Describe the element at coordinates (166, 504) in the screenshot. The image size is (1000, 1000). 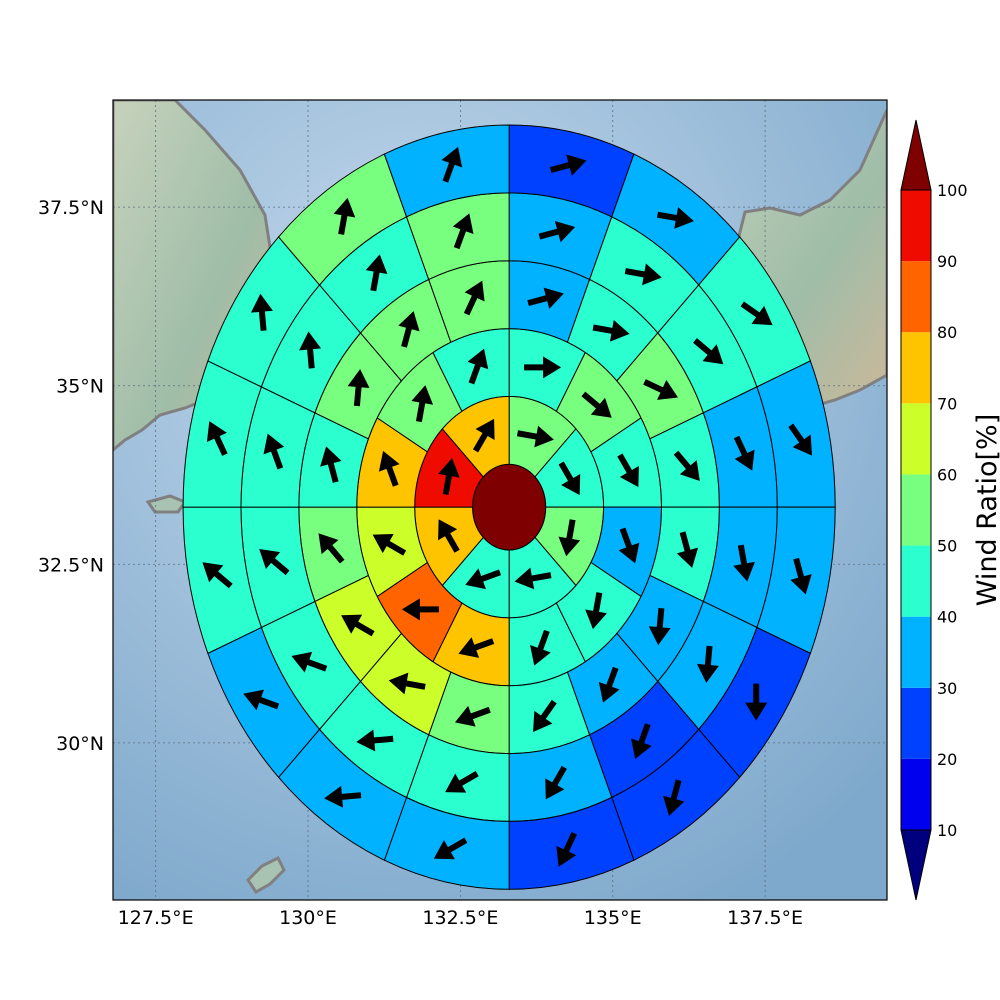
I see `jeju-island` at that location.